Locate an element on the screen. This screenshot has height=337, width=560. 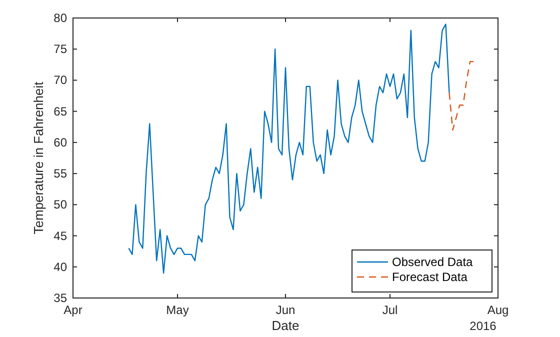
y-tick-label: 40 is located at coordinates (61, 267).